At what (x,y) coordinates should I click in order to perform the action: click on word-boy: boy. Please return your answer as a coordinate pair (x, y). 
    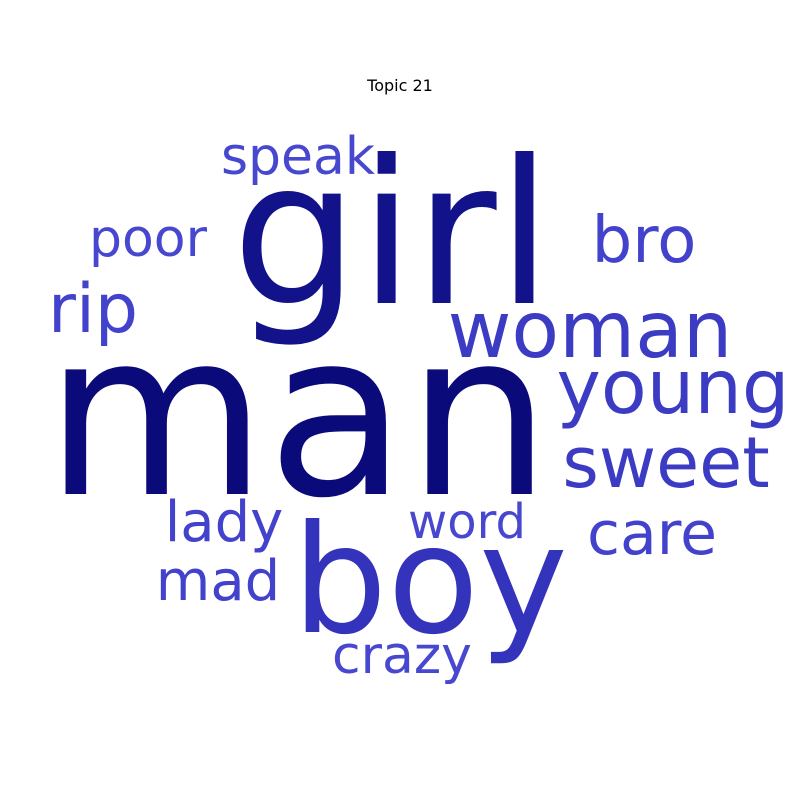
    Looking at the image, I should click on (430, 581).